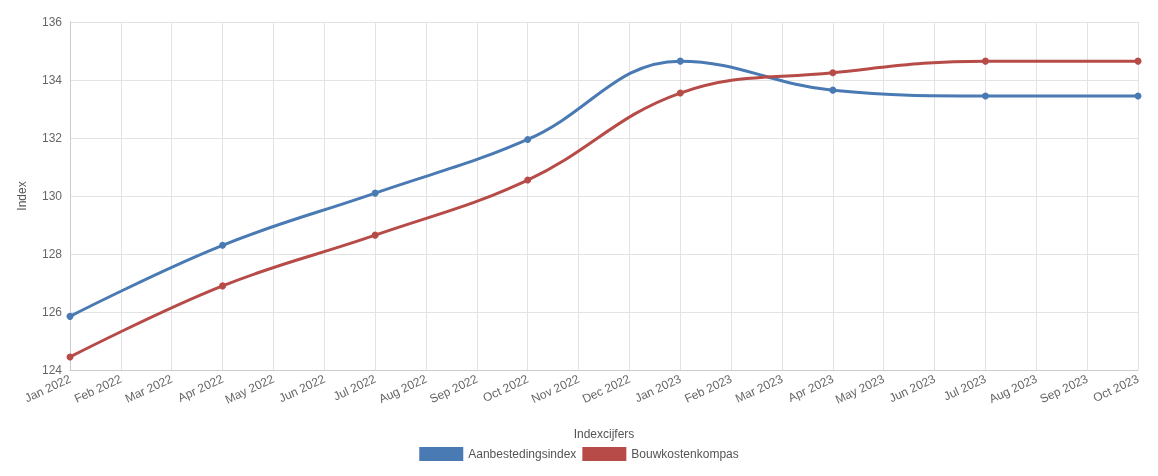 The width and height of the screenshot is (1158, 476). I want to click on x-tick-label: Oct 2022, so click(505, 388).